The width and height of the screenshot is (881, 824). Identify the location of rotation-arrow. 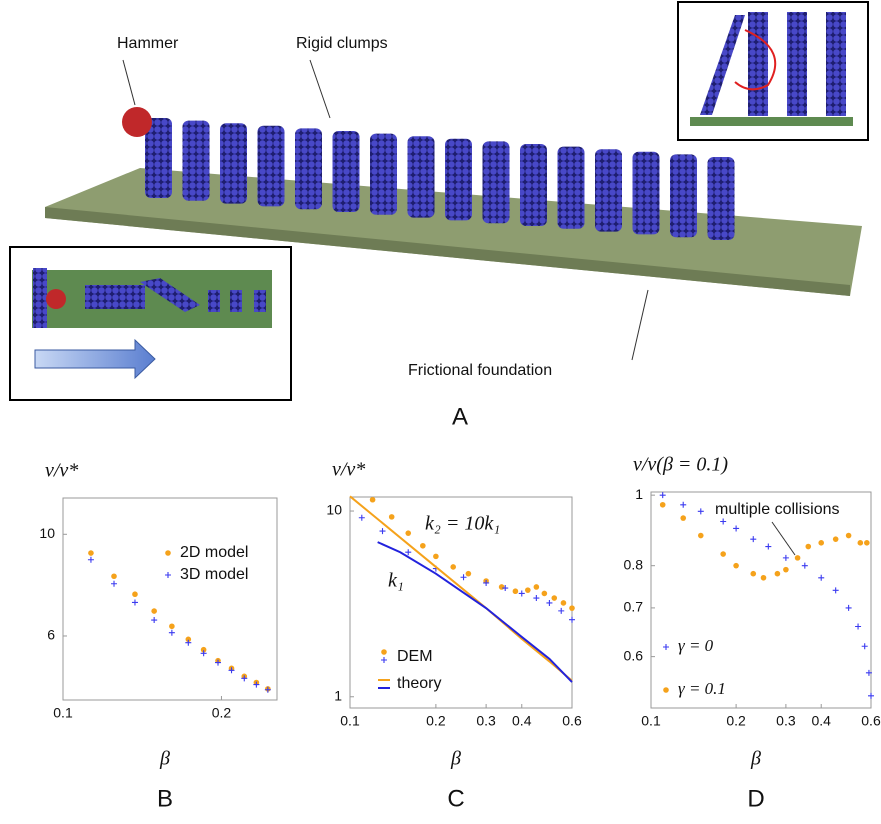
(755, 60).